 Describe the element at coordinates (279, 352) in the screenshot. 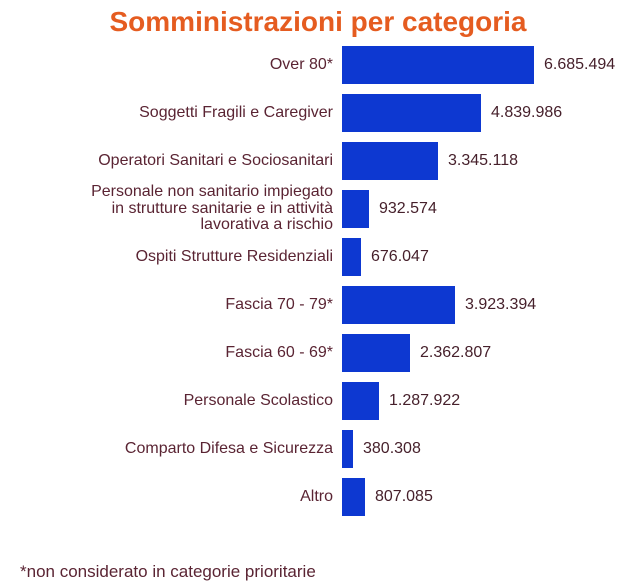

I see `category-label: Fascia 60 - 69*` at that location.